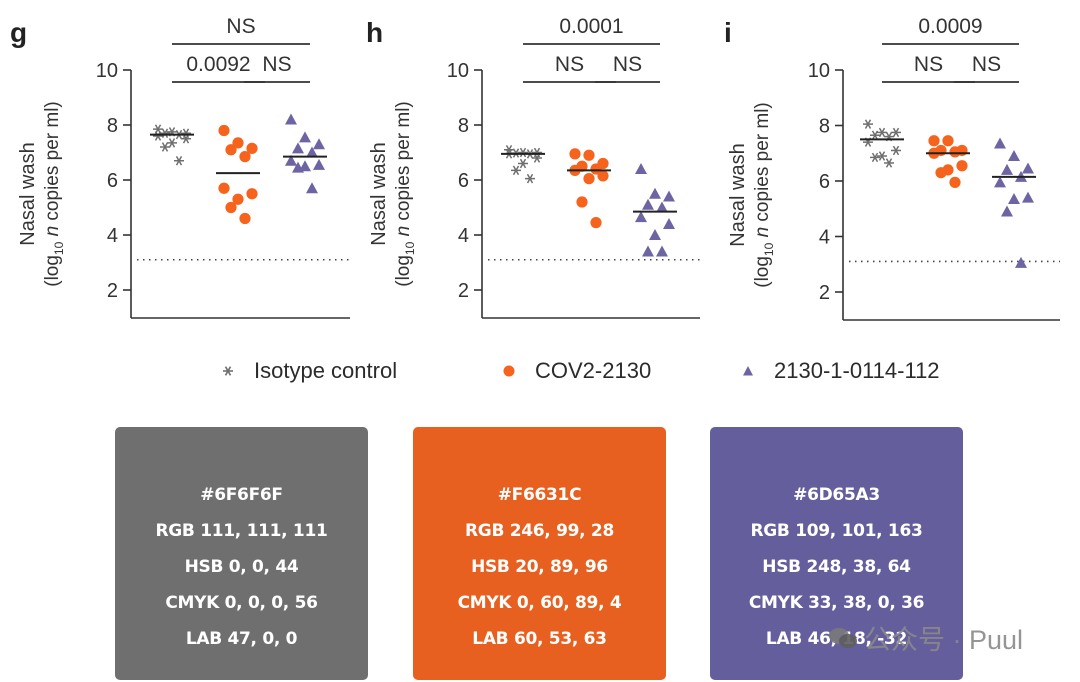 This screenshot has width=1080, height=682. Describe the element at coordinates (836, 531) in the screenshot. I see `swatch-rgb: RGB 109, 101, 163` at that location.